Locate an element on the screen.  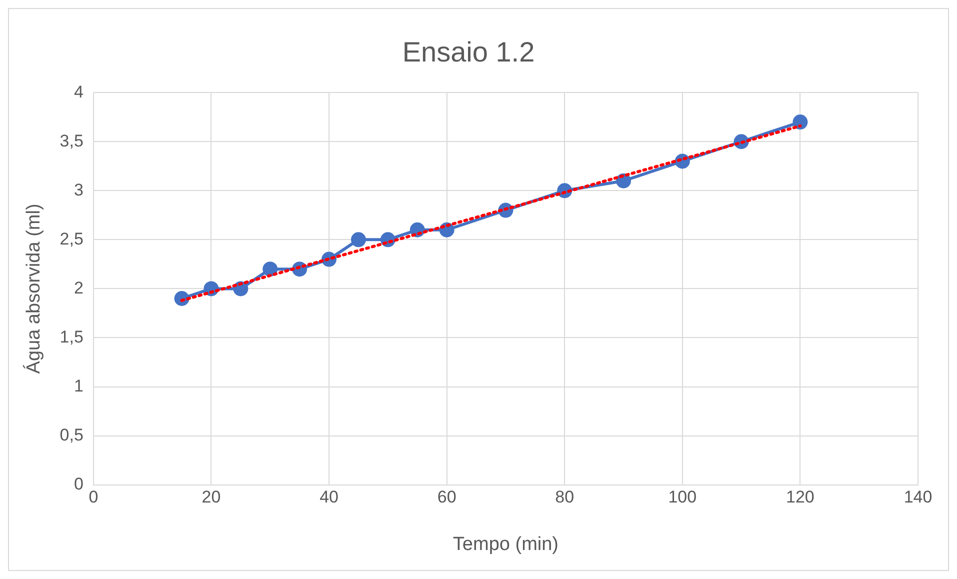
y-tick-label: 3,5 is located at coordinates (72, 140).